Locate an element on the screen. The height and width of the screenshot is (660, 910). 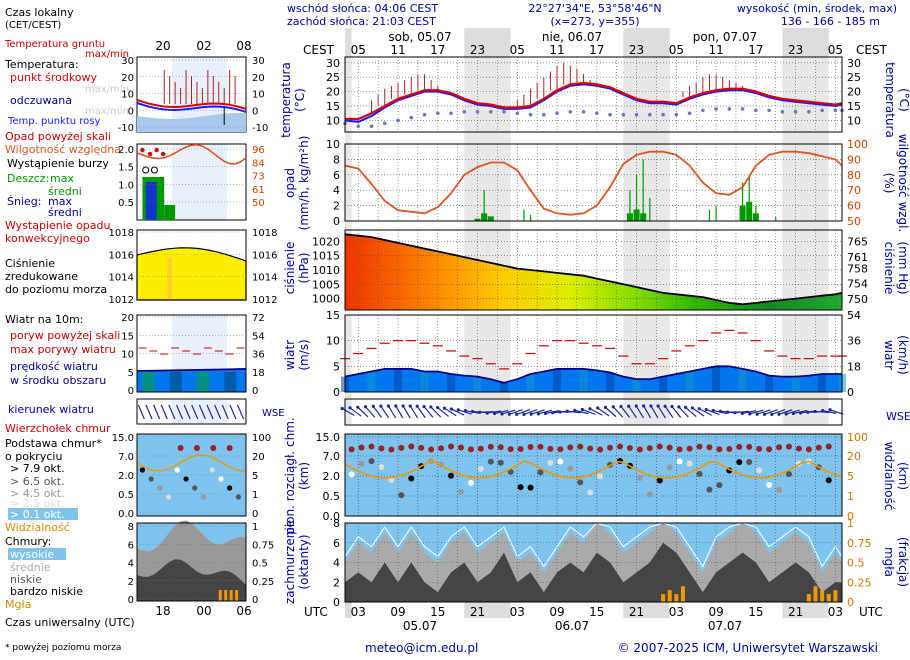
utc-right: UTC is located at coordinates (871, 612).